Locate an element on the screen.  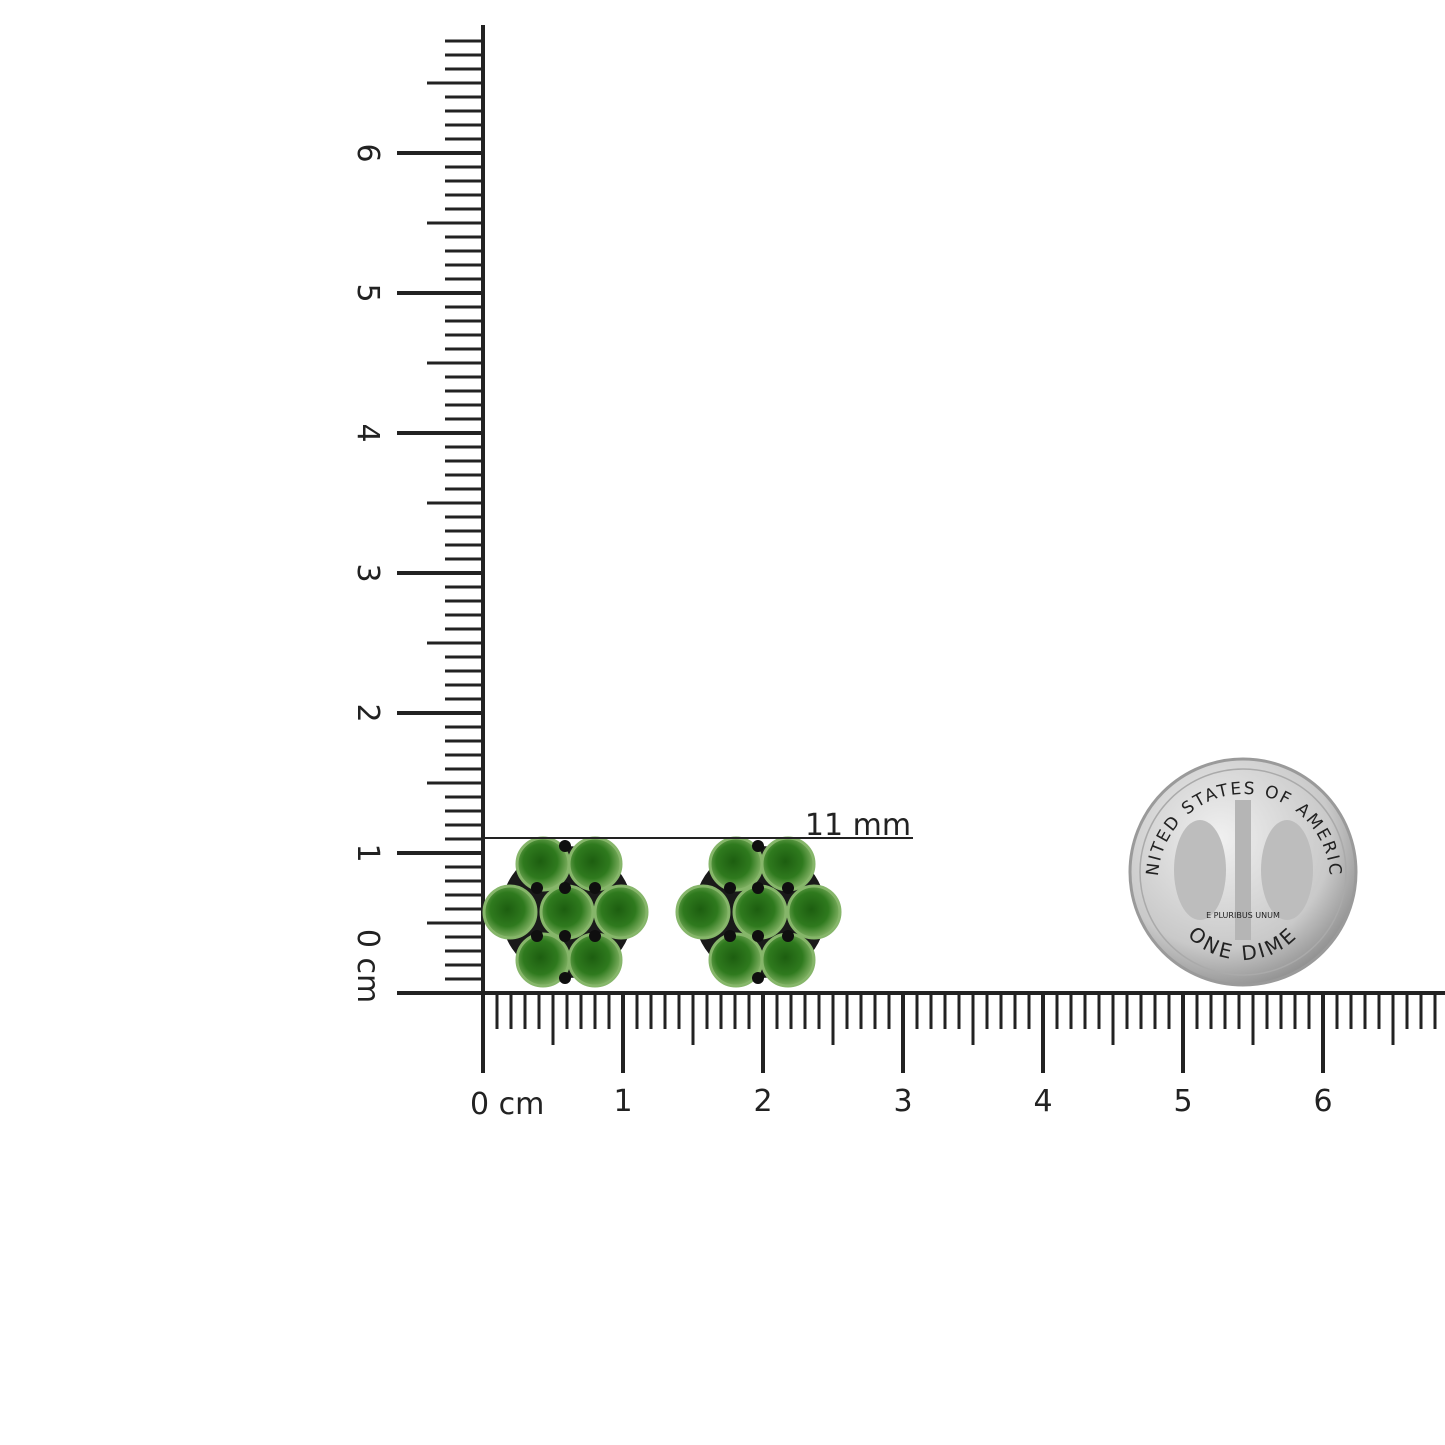
measurement-line: 11 mm is located at coordinates (698, 825).